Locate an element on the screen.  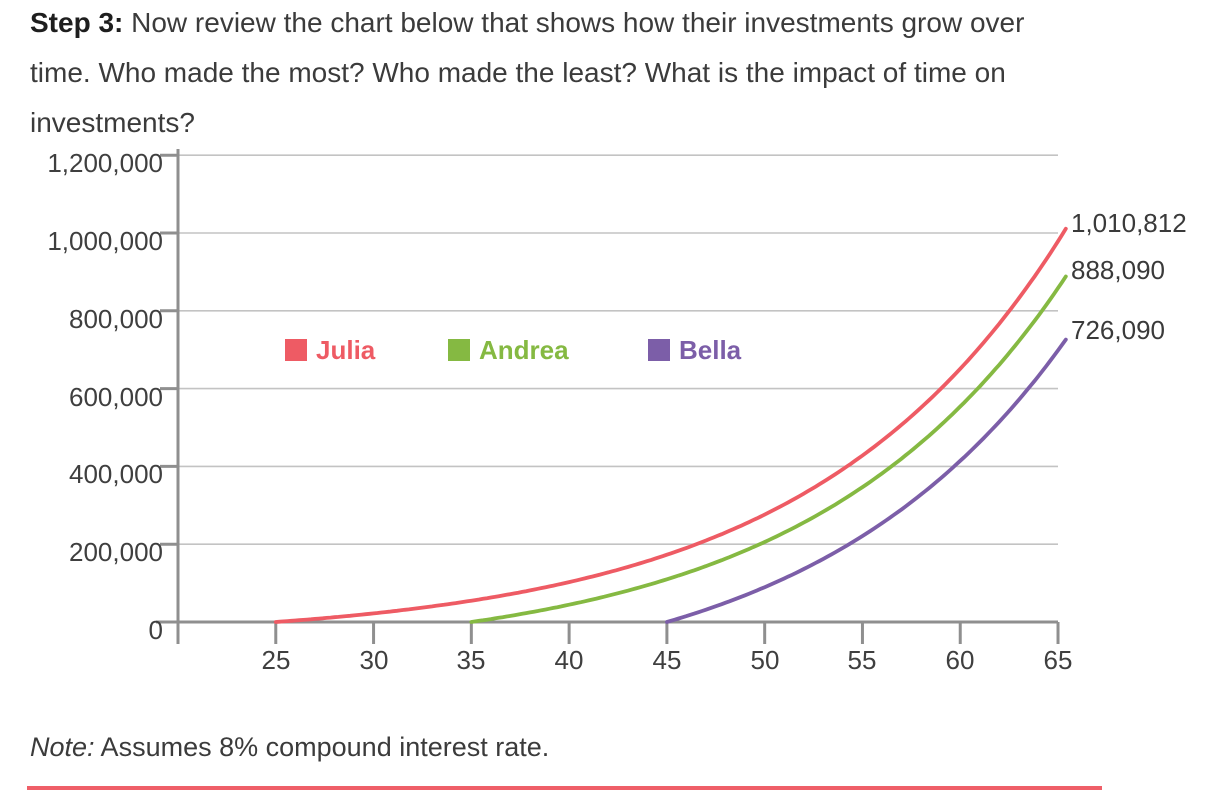
section-divider is located at coordinates (564, 788).